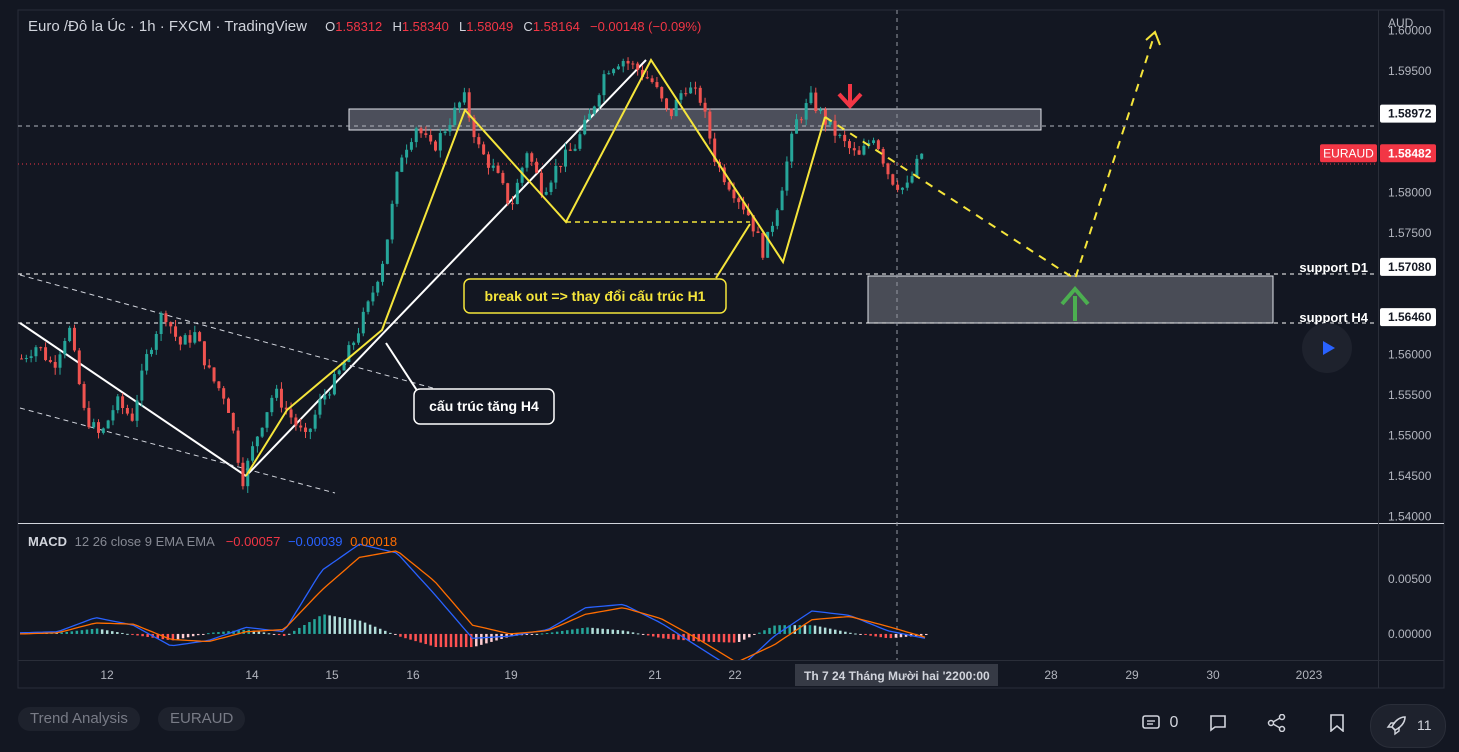  Describe the element at coordinates (1337, 725) in the screenshot. I see `bookmark-button` at that location.